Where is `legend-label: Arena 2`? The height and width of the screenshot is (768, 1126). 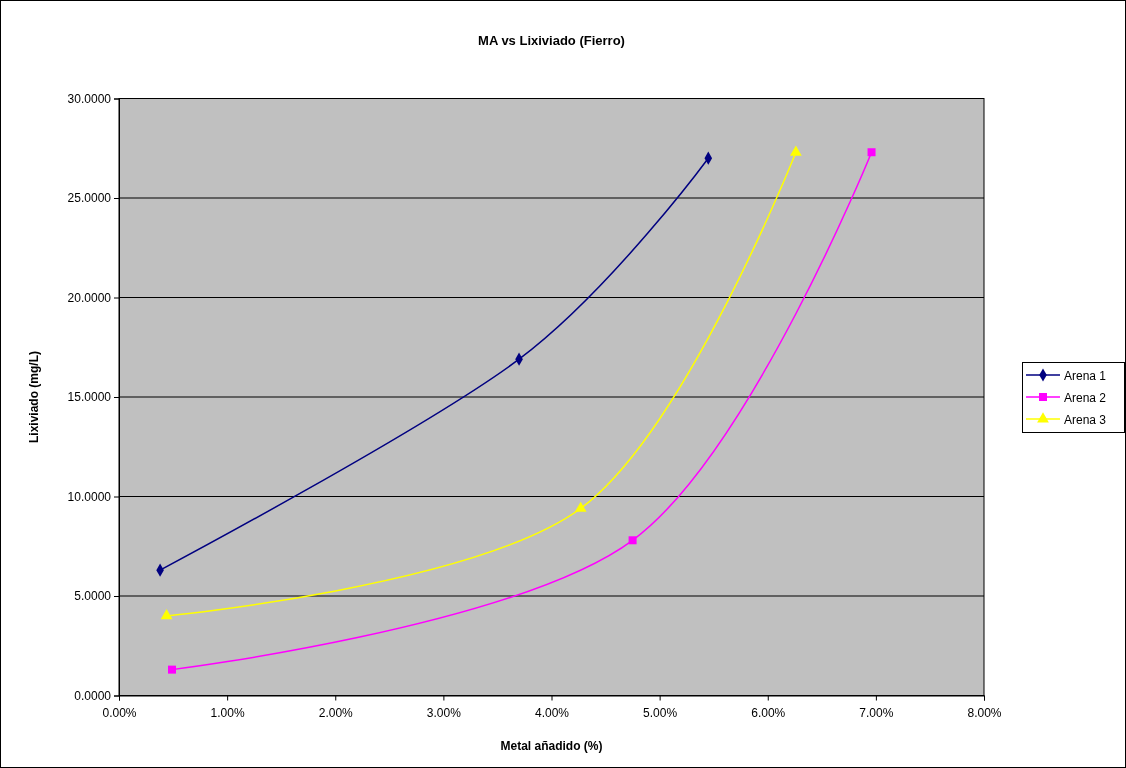 legend-label: Arena 2 is located at coordinates (1085, 397).